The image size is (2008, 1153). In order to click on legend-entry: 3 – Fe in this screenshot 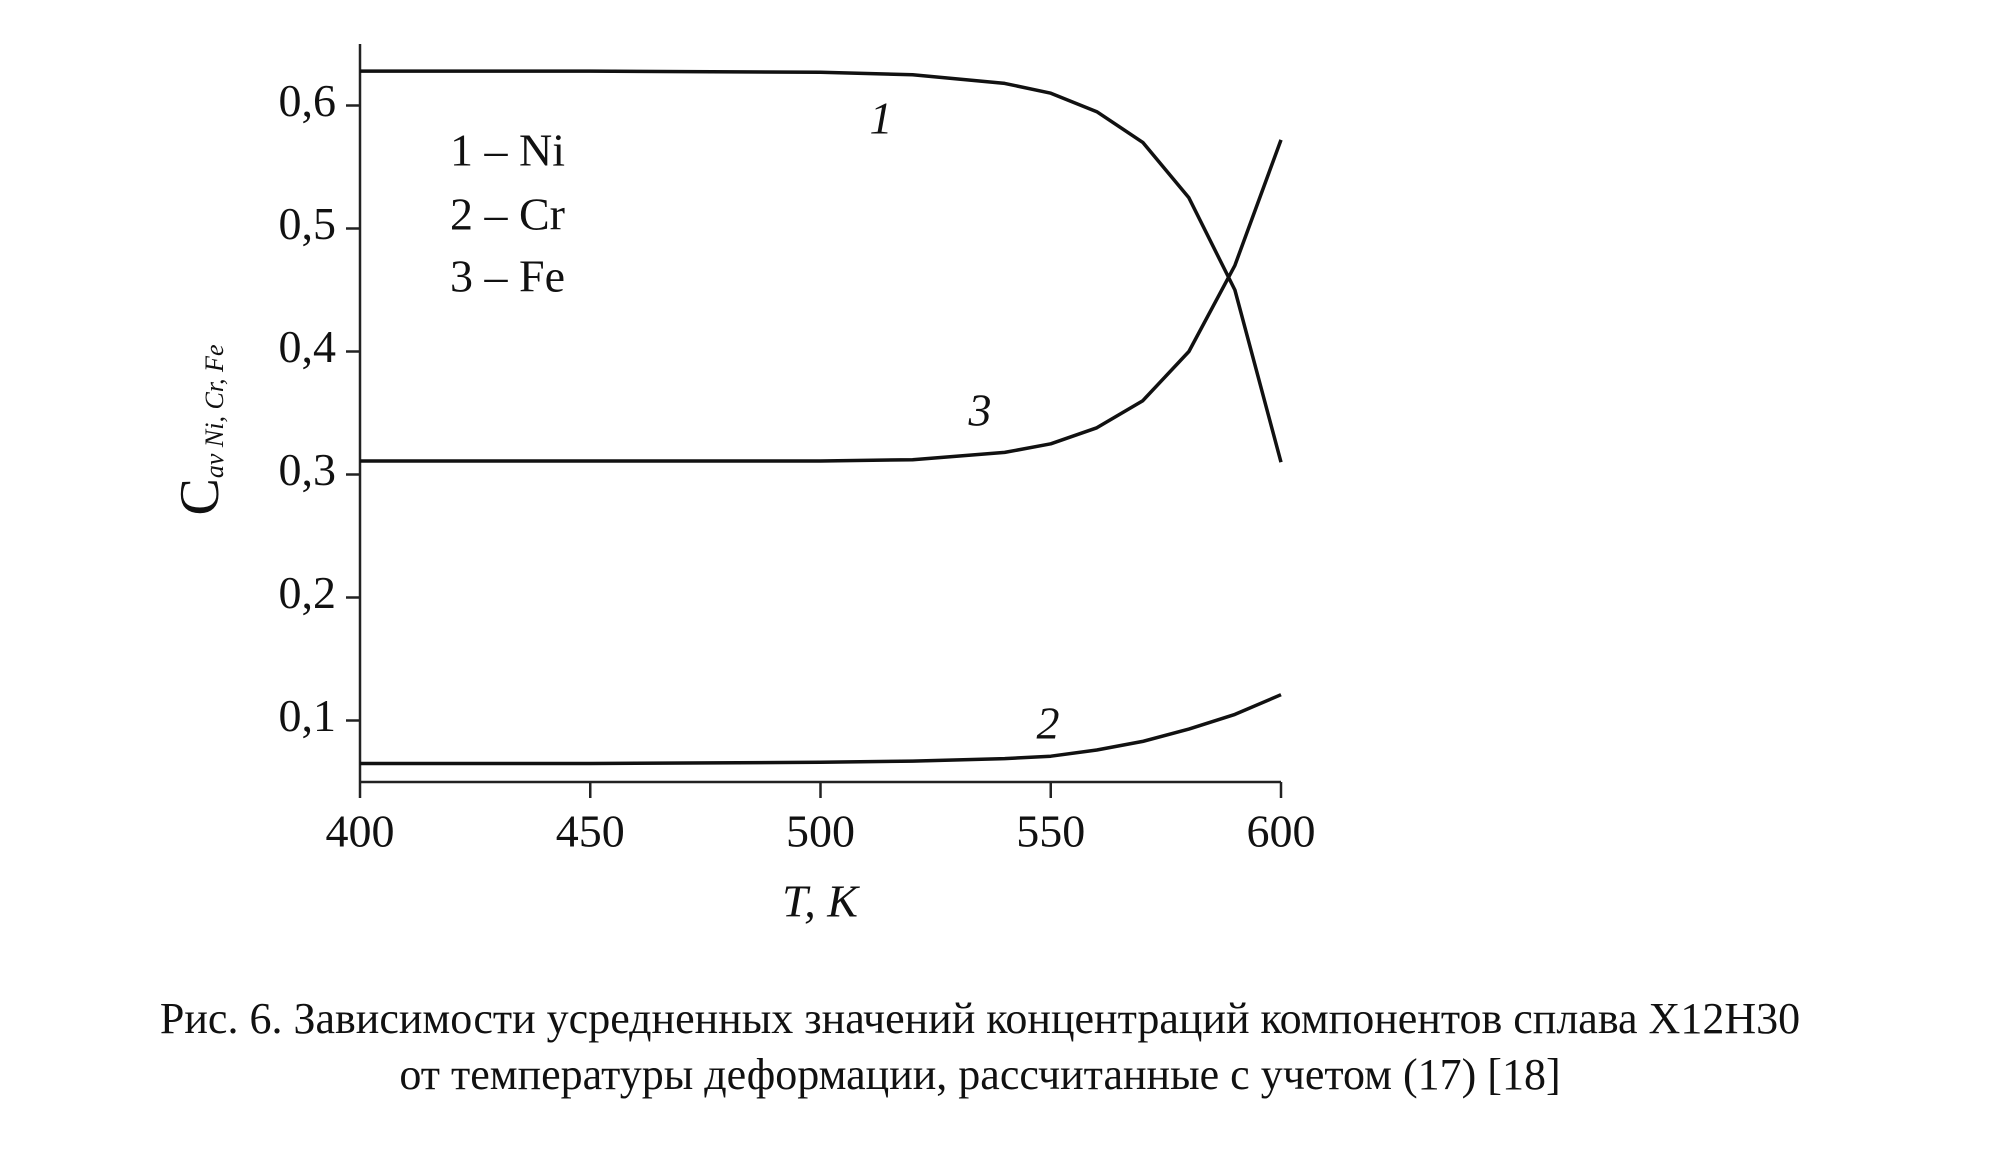, I will do `click(507, 276)`.